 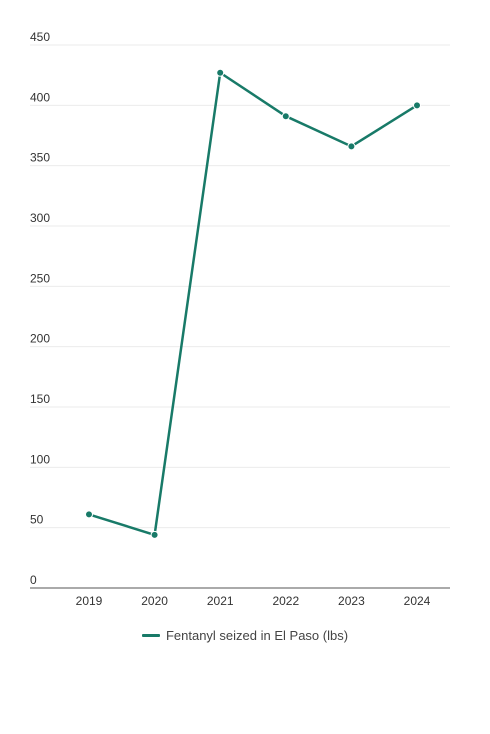 What do you see at coordinates (154, 601) in the screenshot?
I see `x-tick-label: 2020` at bounding box center [154, 601].